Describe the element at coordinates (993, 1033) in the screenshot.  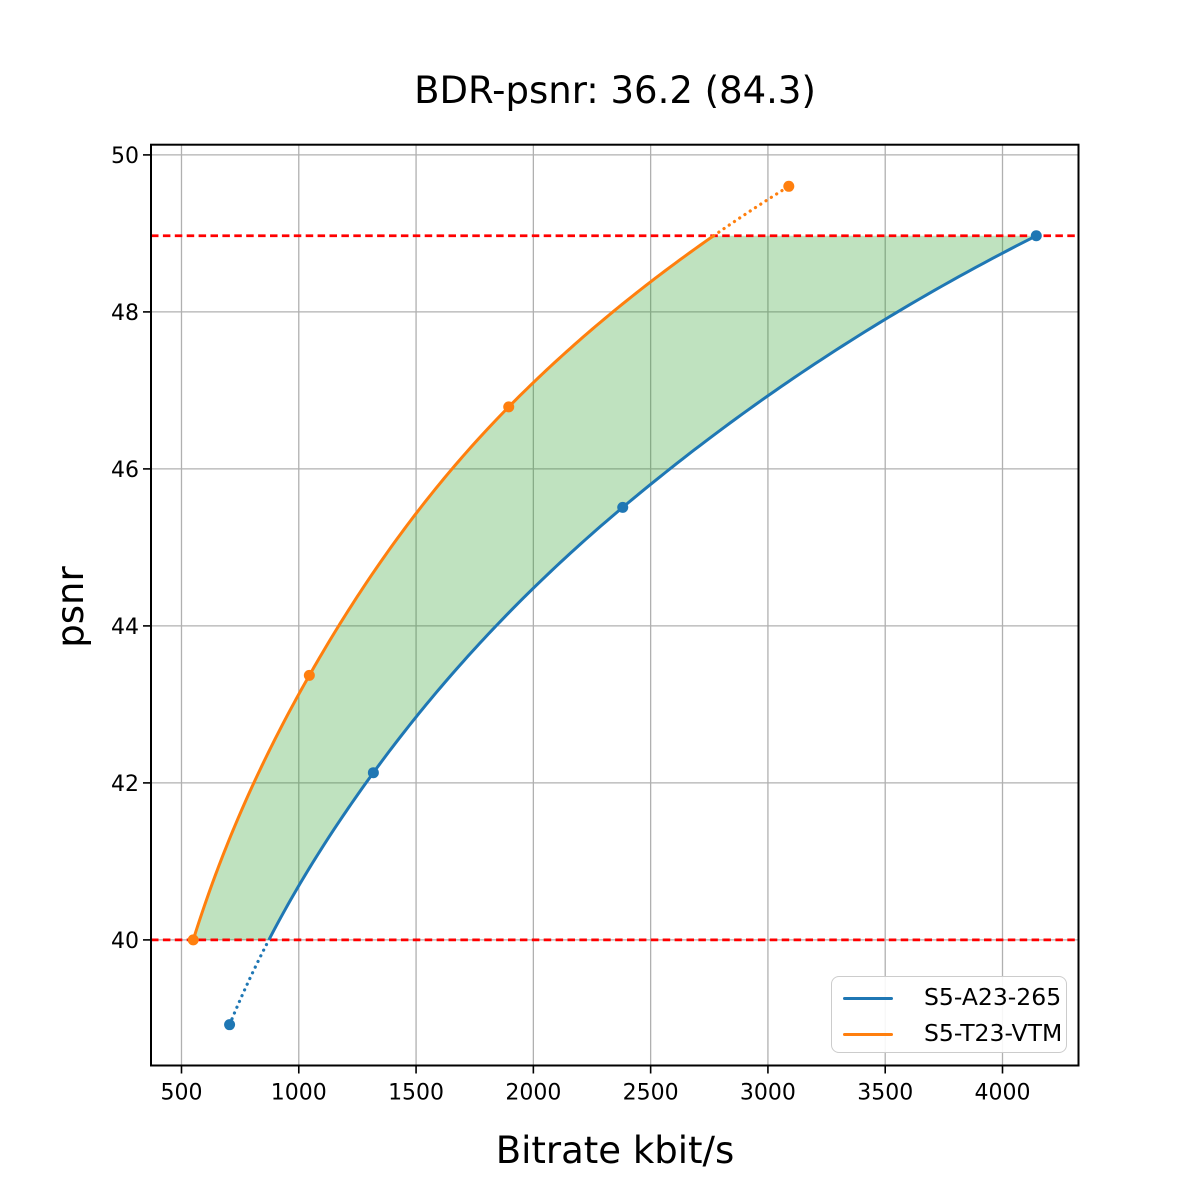
I see `legend-label: S5-T23-VTM` at that location.